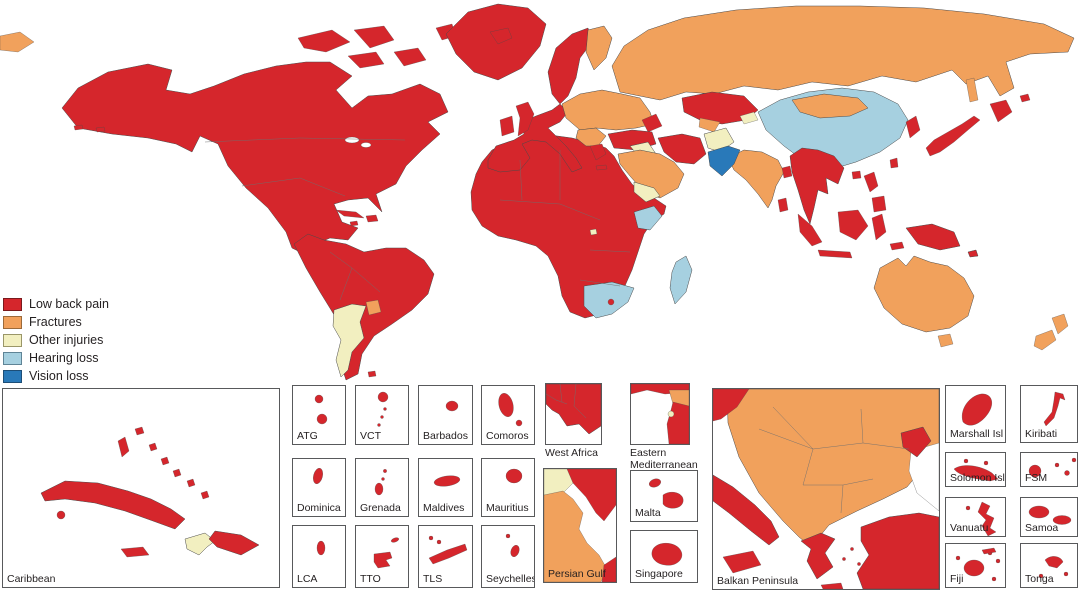 This screenshot has width=1080, height=590. What do you see at coordinates (507, 507) in the screenshot?
I see `inset-label: Mauritius` at bounding box center [507, 507].